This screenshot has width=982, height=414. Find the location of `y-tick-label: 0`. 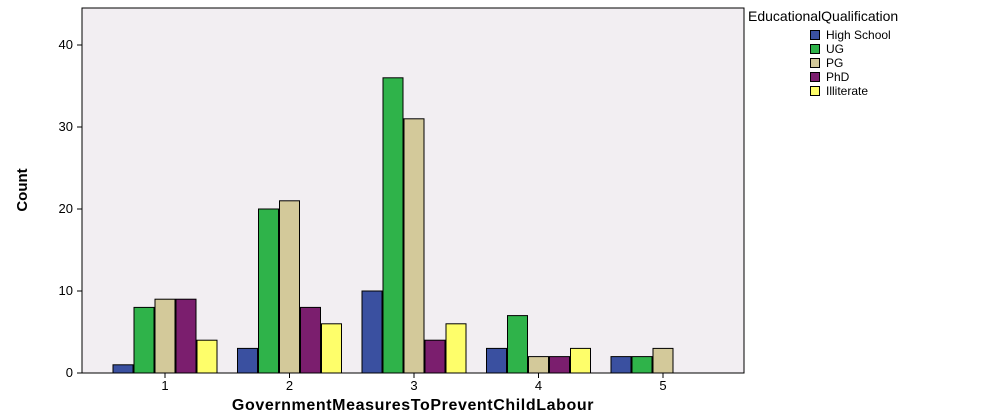

y-tick-label: 0 is located at coordinates (69, 372).